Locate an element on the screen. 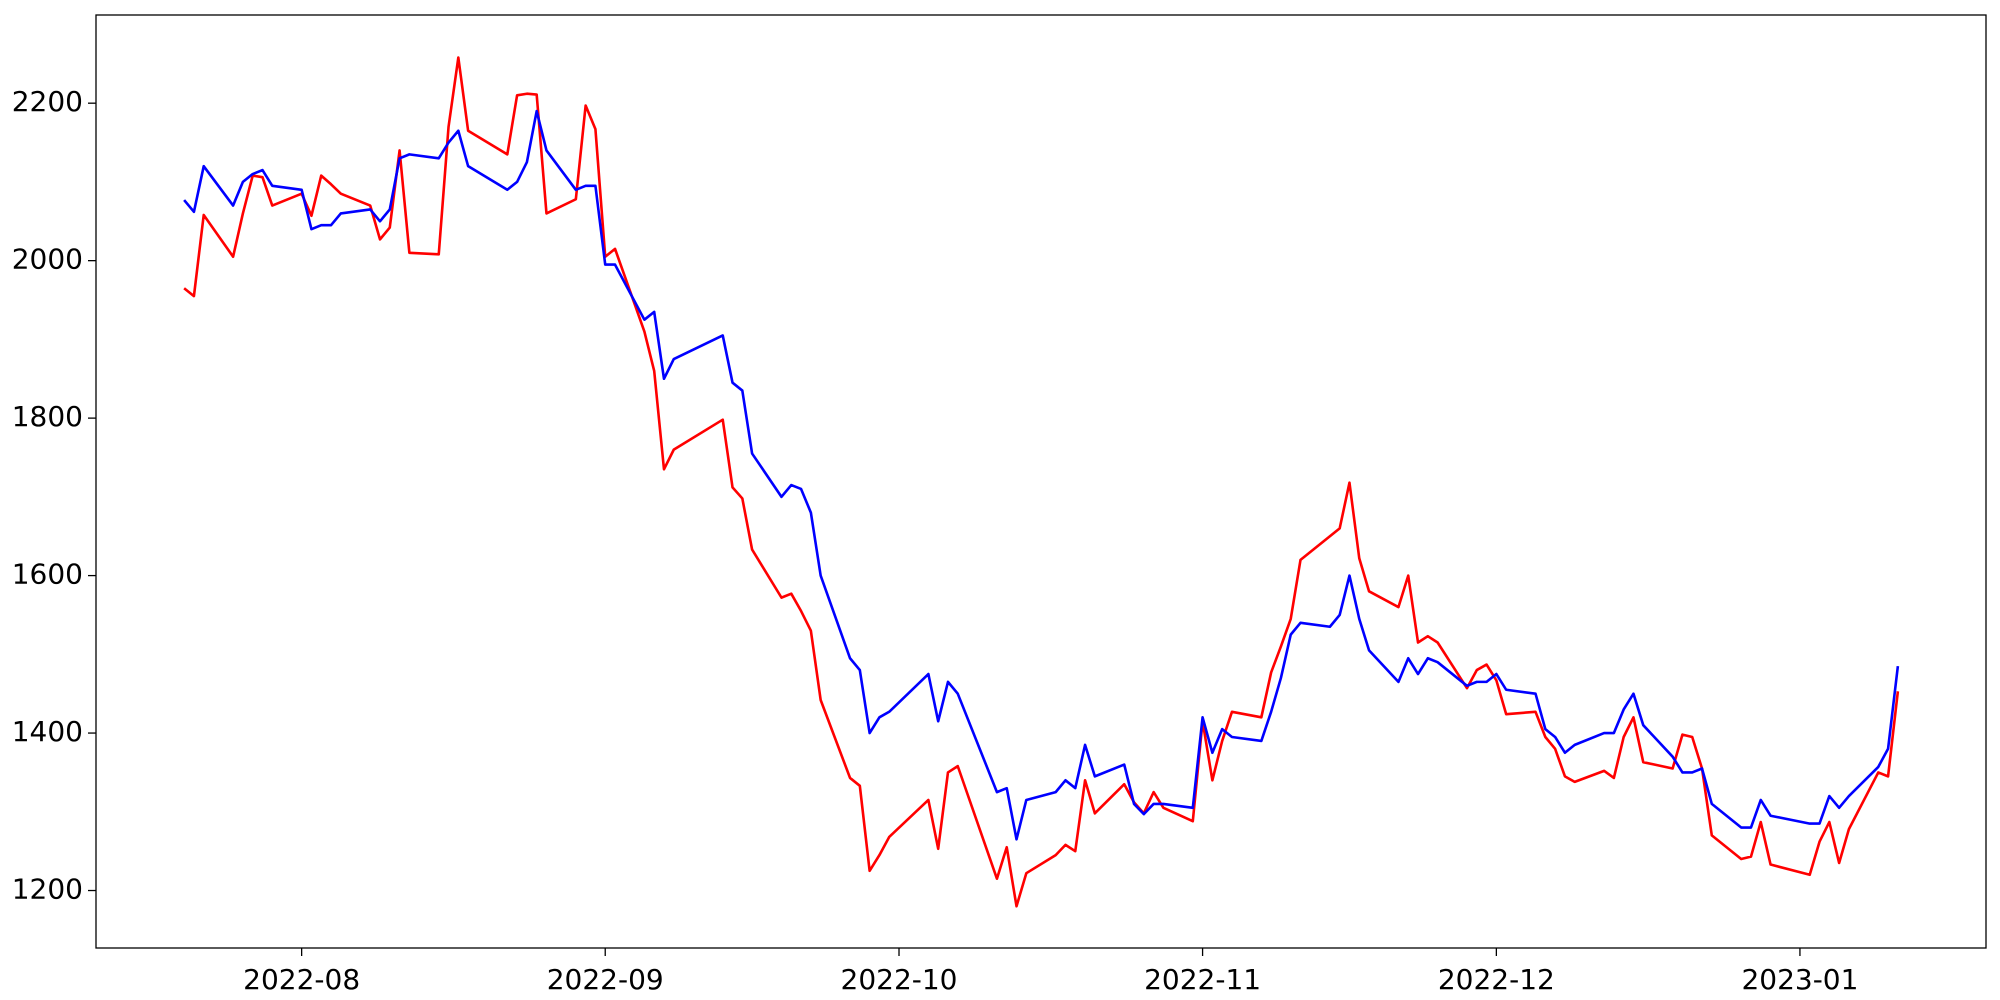  y-tick-label: 1400 is located at coordinates (47, 731).